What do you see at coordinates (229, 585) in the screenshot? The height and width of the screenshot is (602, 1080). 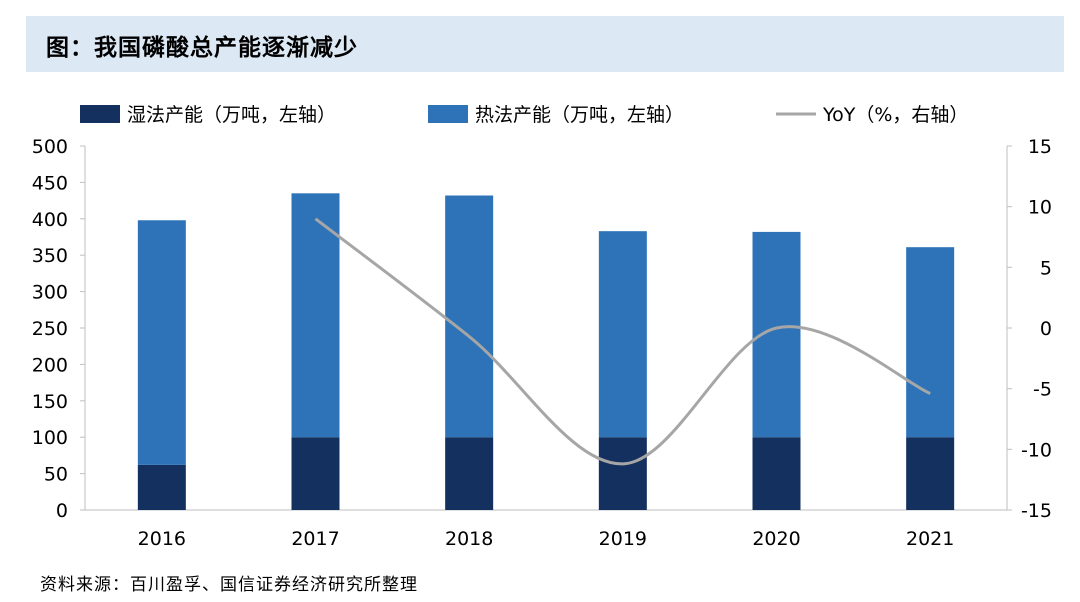 I see `source-note: 资料来源：百川盈孚、国信证券经济研究所整理` at bounding box center [229, 585].